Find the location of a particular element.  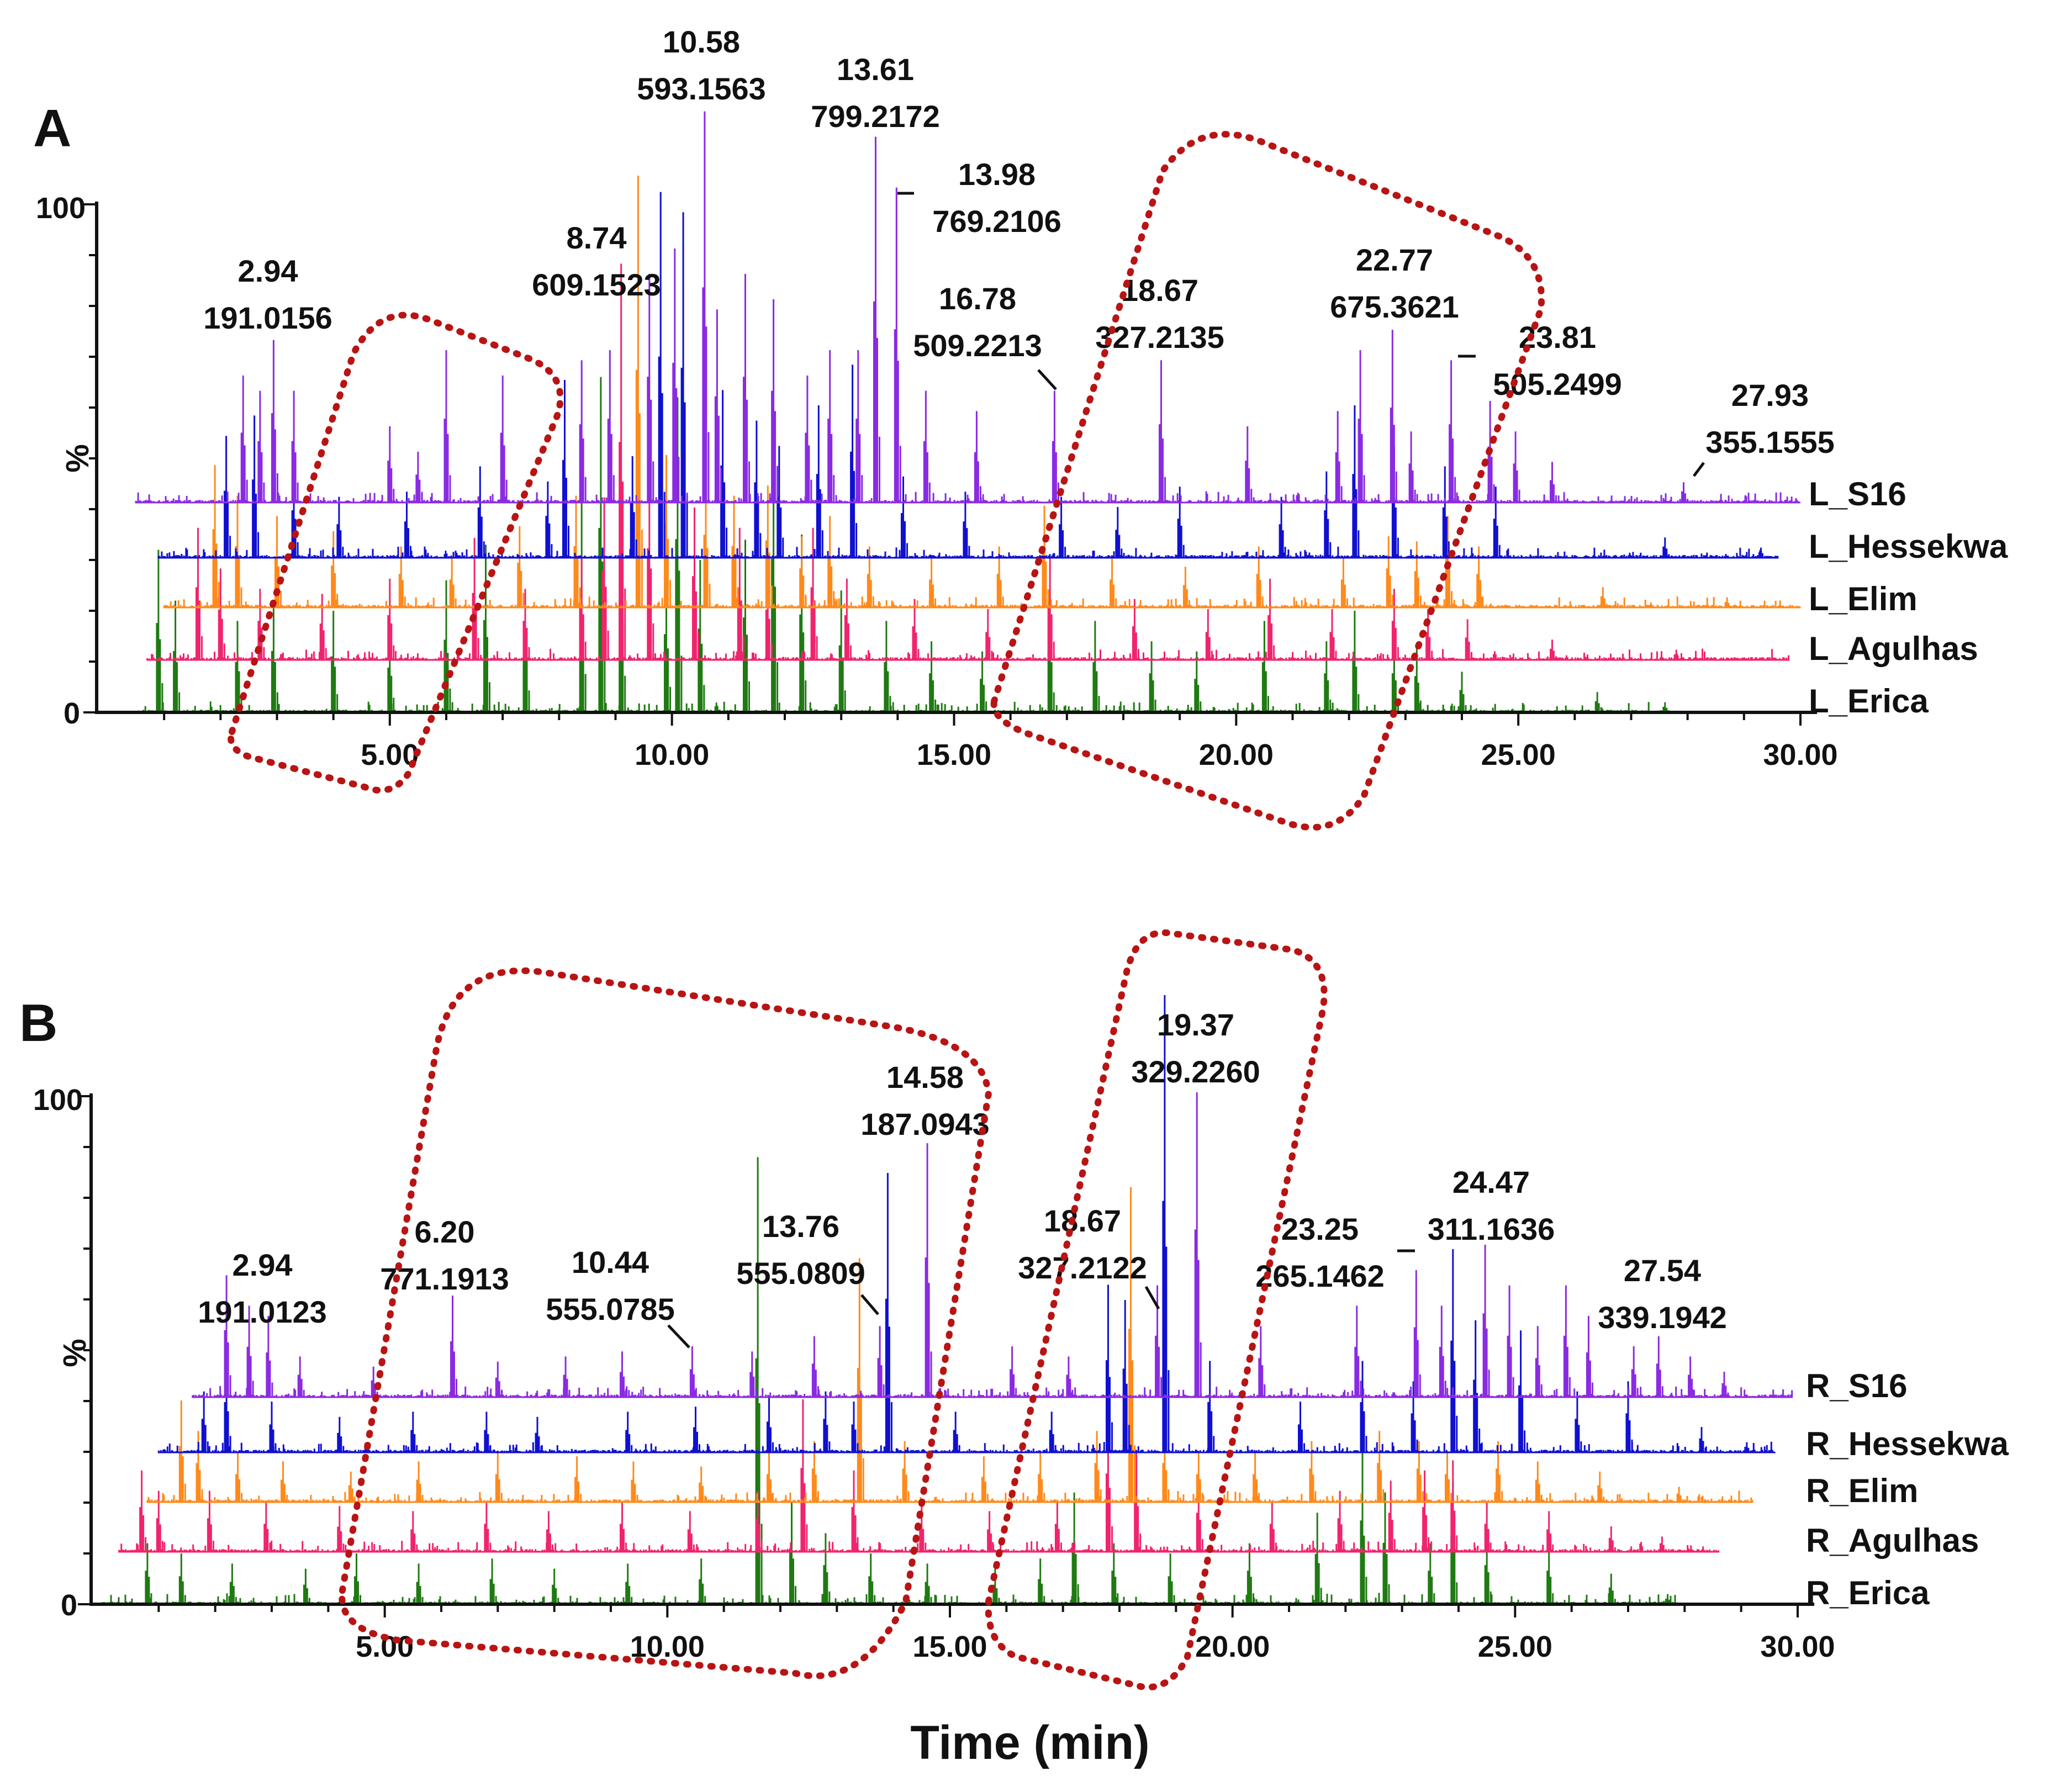

trace-name-r-hessekwa: R_Hessekwa is located at coordinates (1908, 1443).